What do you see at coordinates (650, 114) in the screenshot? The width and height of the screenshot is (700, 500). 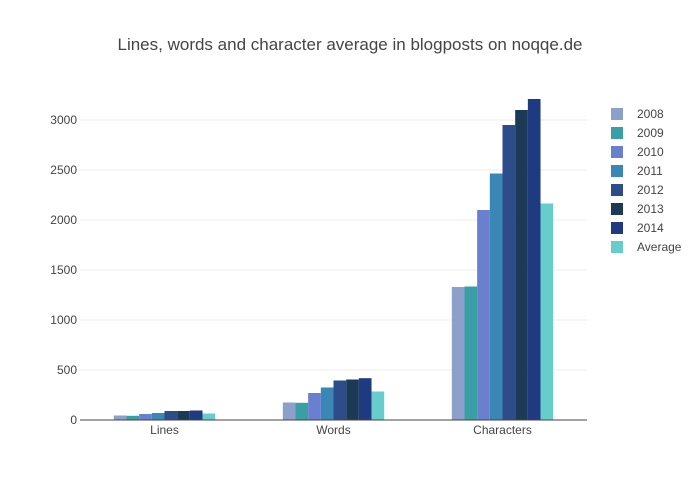 I see `legend-label: 2008` at bounding box center [650, 114].